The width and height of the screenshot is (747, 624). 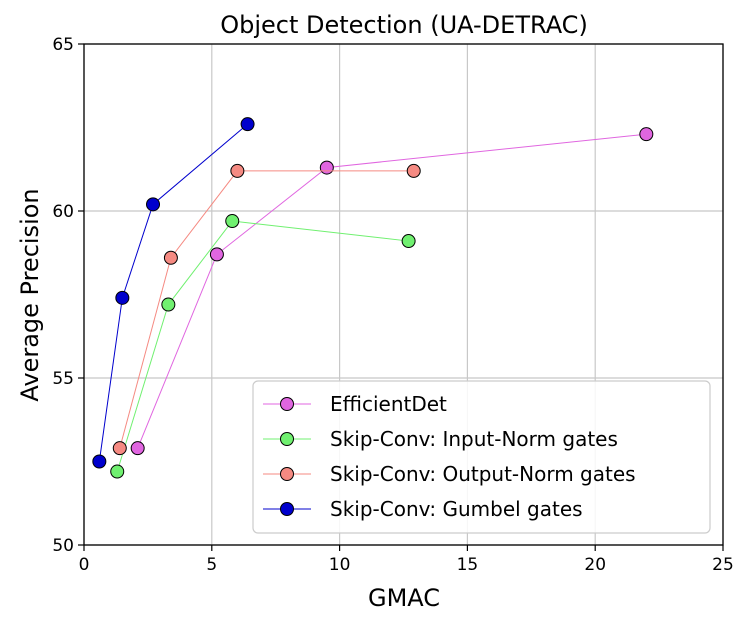 I want to click on x-axis-label: GMAC, so click(x=404, y=598).